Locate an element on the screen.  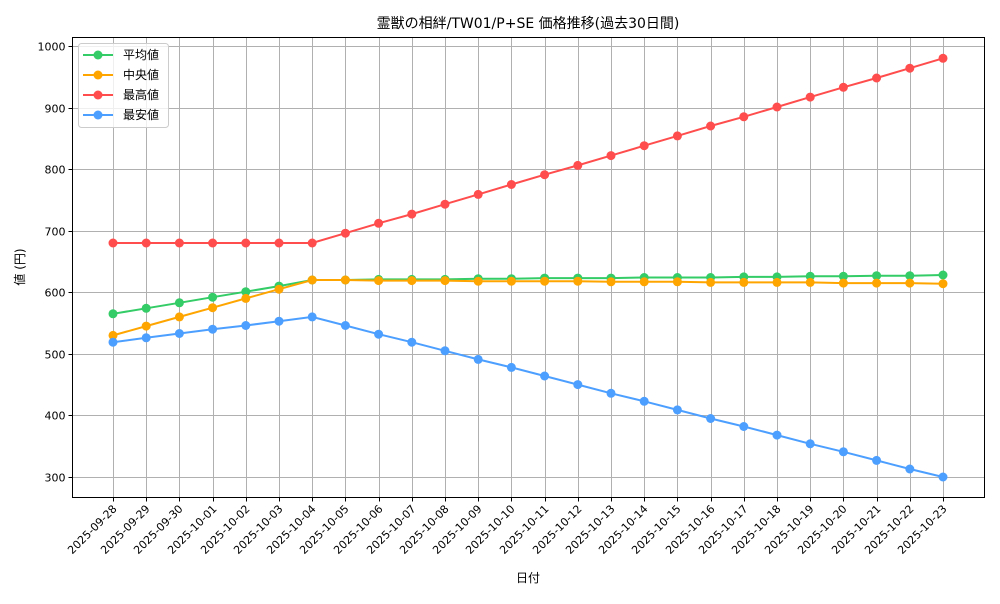
legend-box is located at coordinates (123, 85).